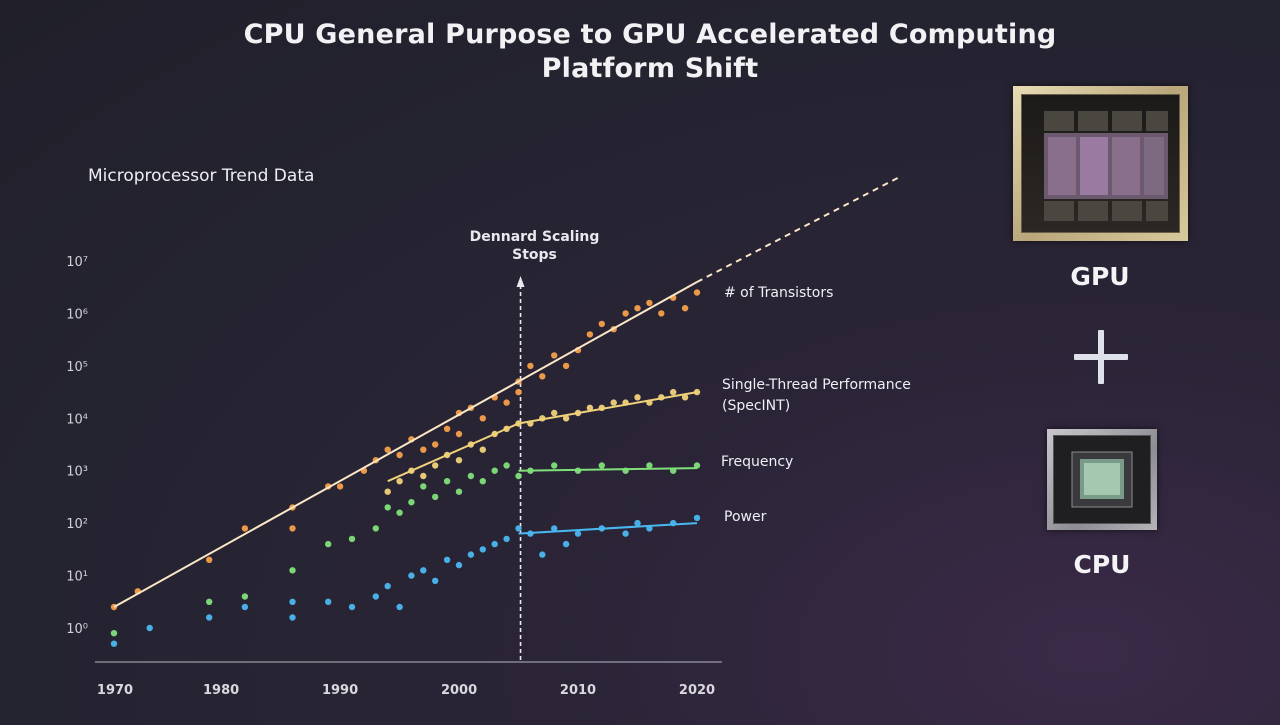 The height and width of the screenshot is (725, 1280). I want to click on x-tick-label: 1990, so click(340, 690).